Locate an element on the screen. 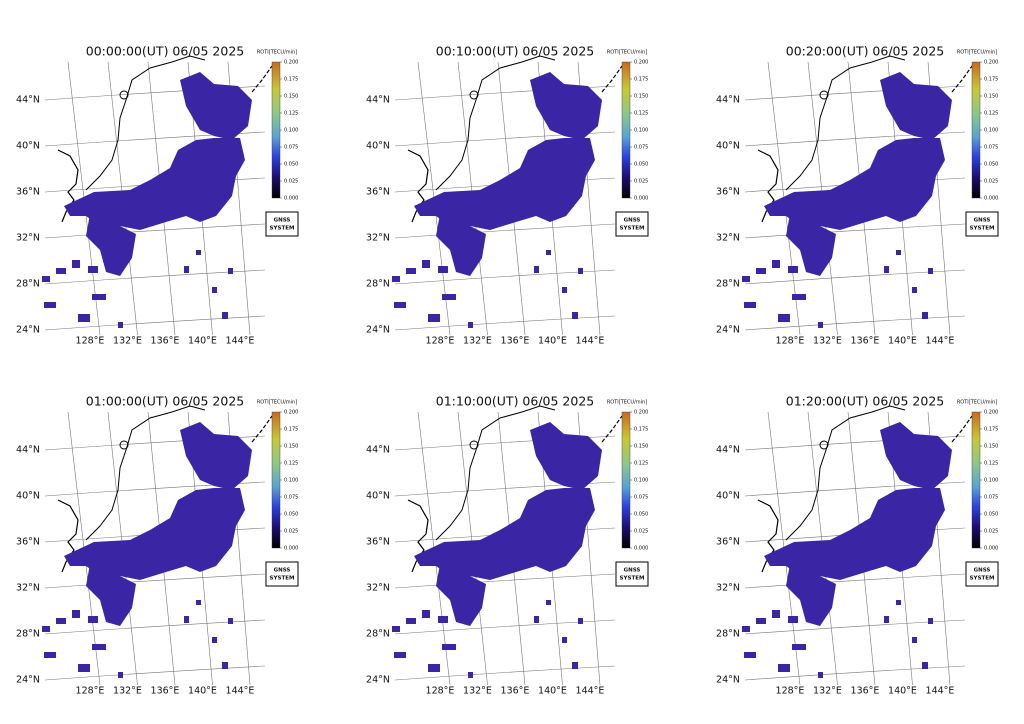 This screenshot has height=724, width=1024. panel-title: 01:20:00(UT) 06/05 2025 is located at coordinates (865, 401).